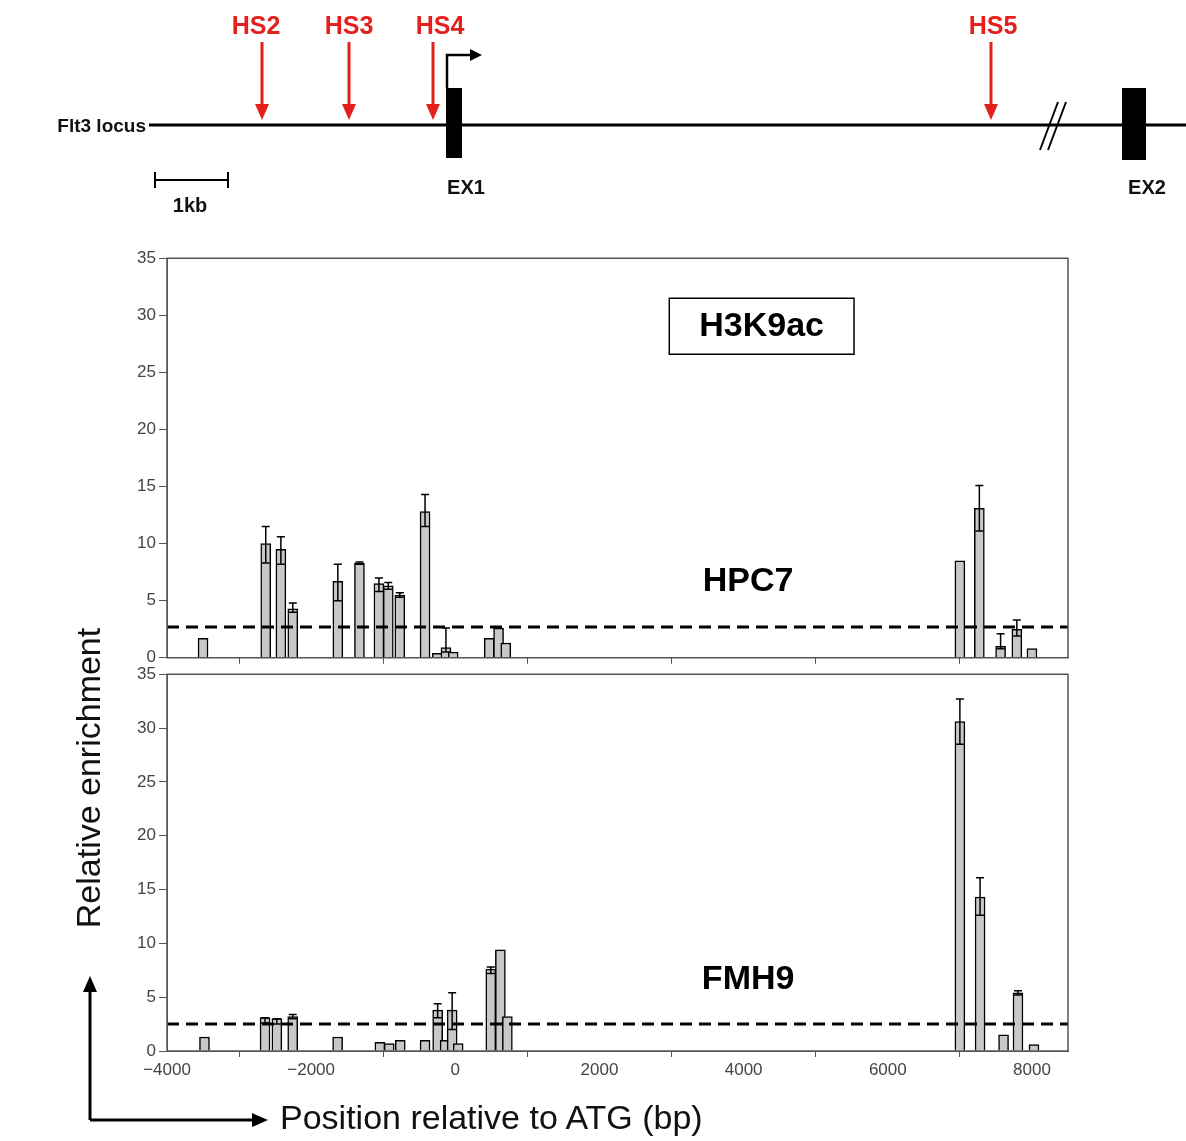 The height and width of the screenshot is (1141, 1186). I want to click on y-tick-label: 35, so click(146, 257).